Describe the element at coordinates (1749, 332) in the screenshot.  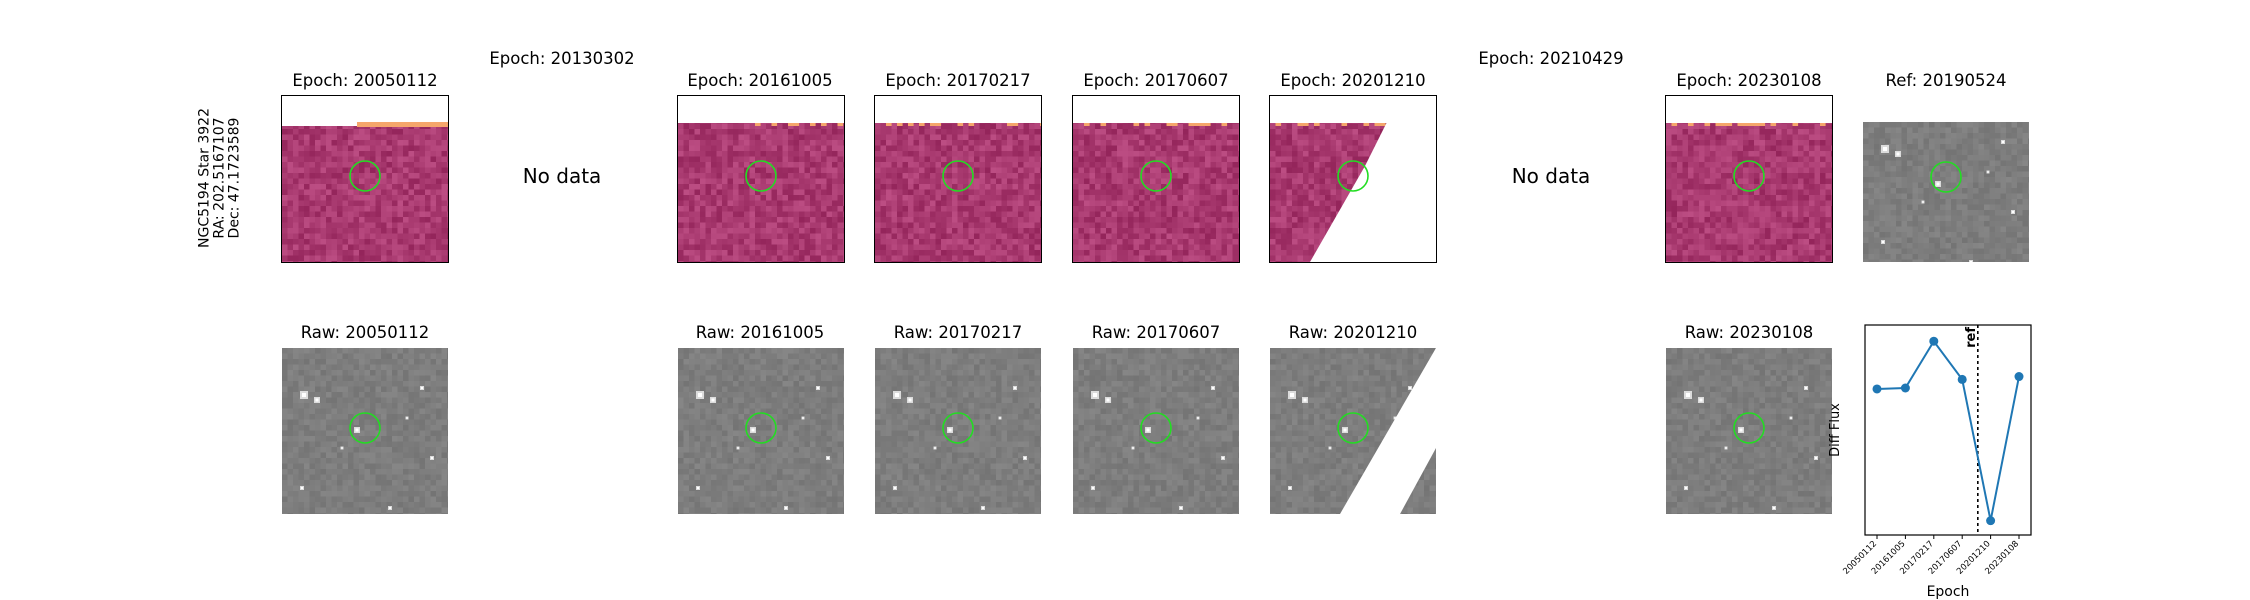
I see `raw-title-20230108: Raw: 20230108` at that location.